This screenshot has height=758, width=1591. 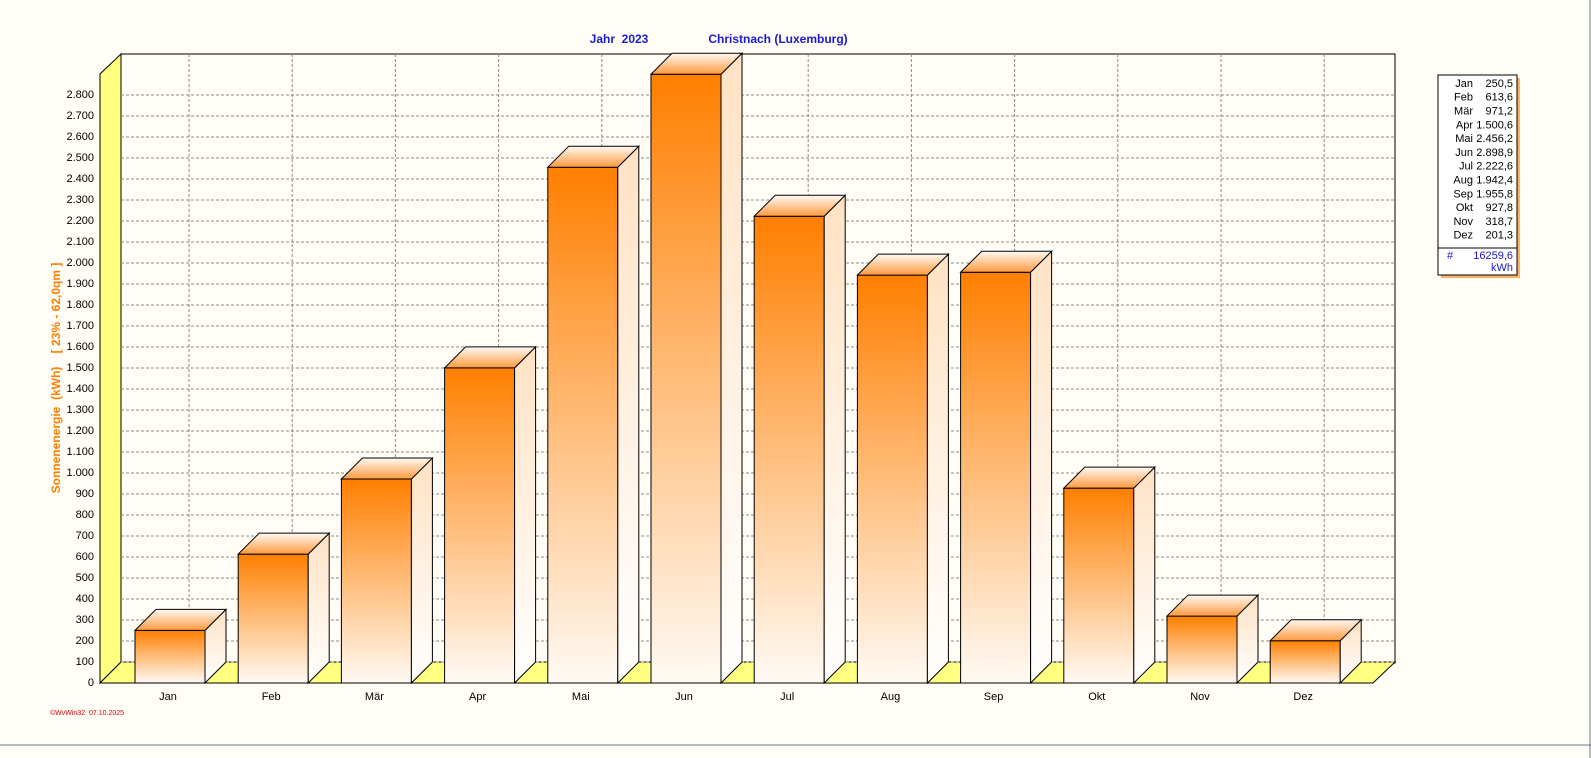 I want to click on legend-value: 201,3, so click(x=1499, y=236).